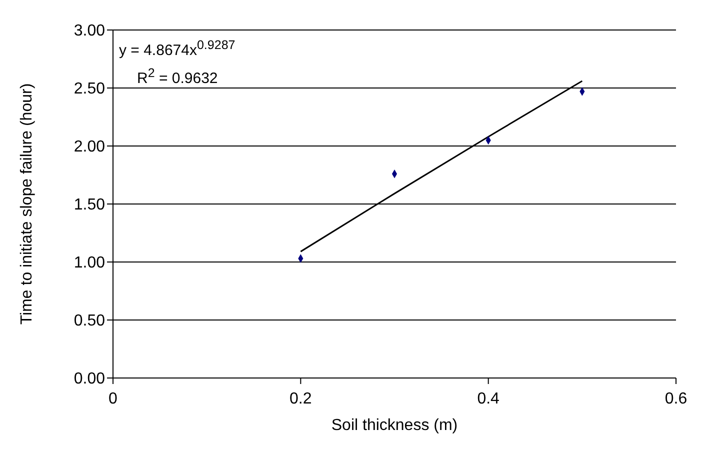 This screenshot has height=459, width=712. I want to click on x-axis-title: Soil thickness (m), so click(394, 425).